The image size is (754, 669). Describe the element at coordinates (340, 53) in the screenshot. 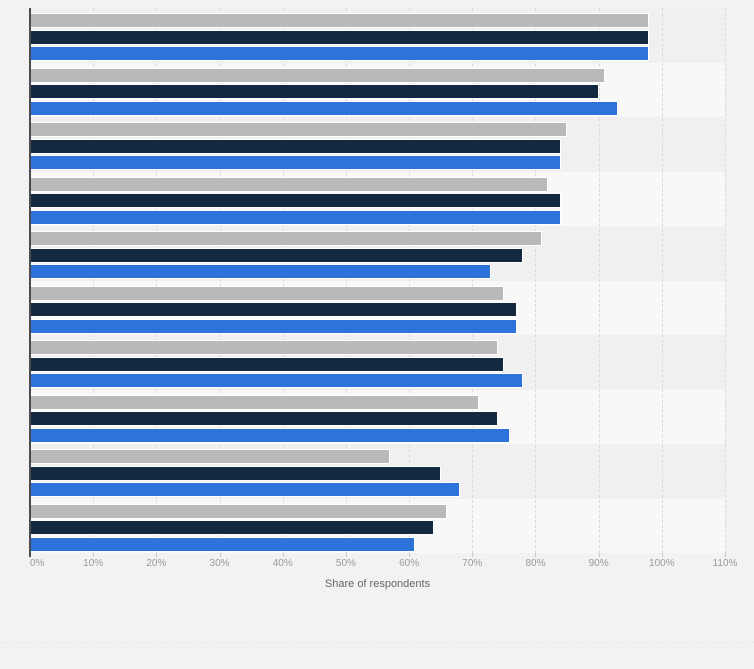

I see `bar-series-blue-group1` at that location.